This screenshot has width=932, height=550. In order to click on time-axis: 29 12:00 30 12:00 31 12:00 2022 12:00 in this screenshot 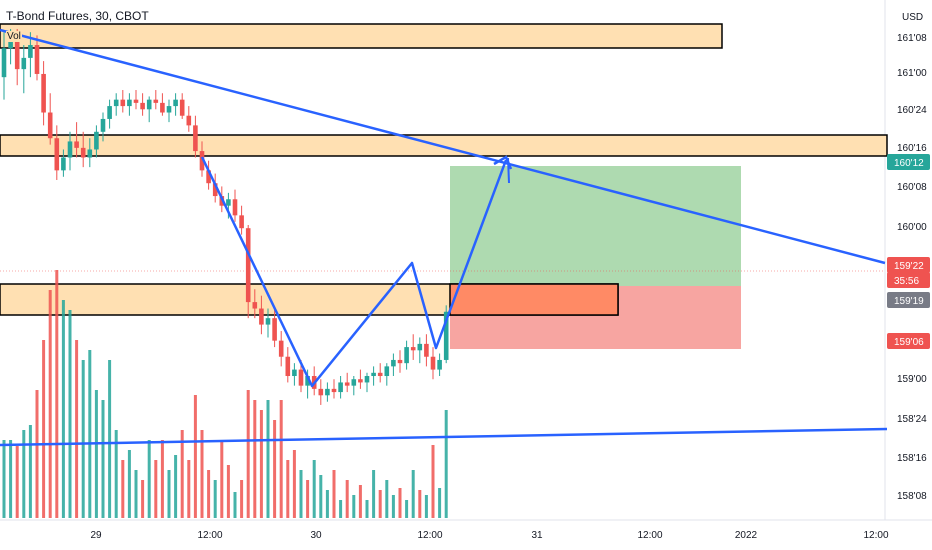, I will do `click(489, 535)`.